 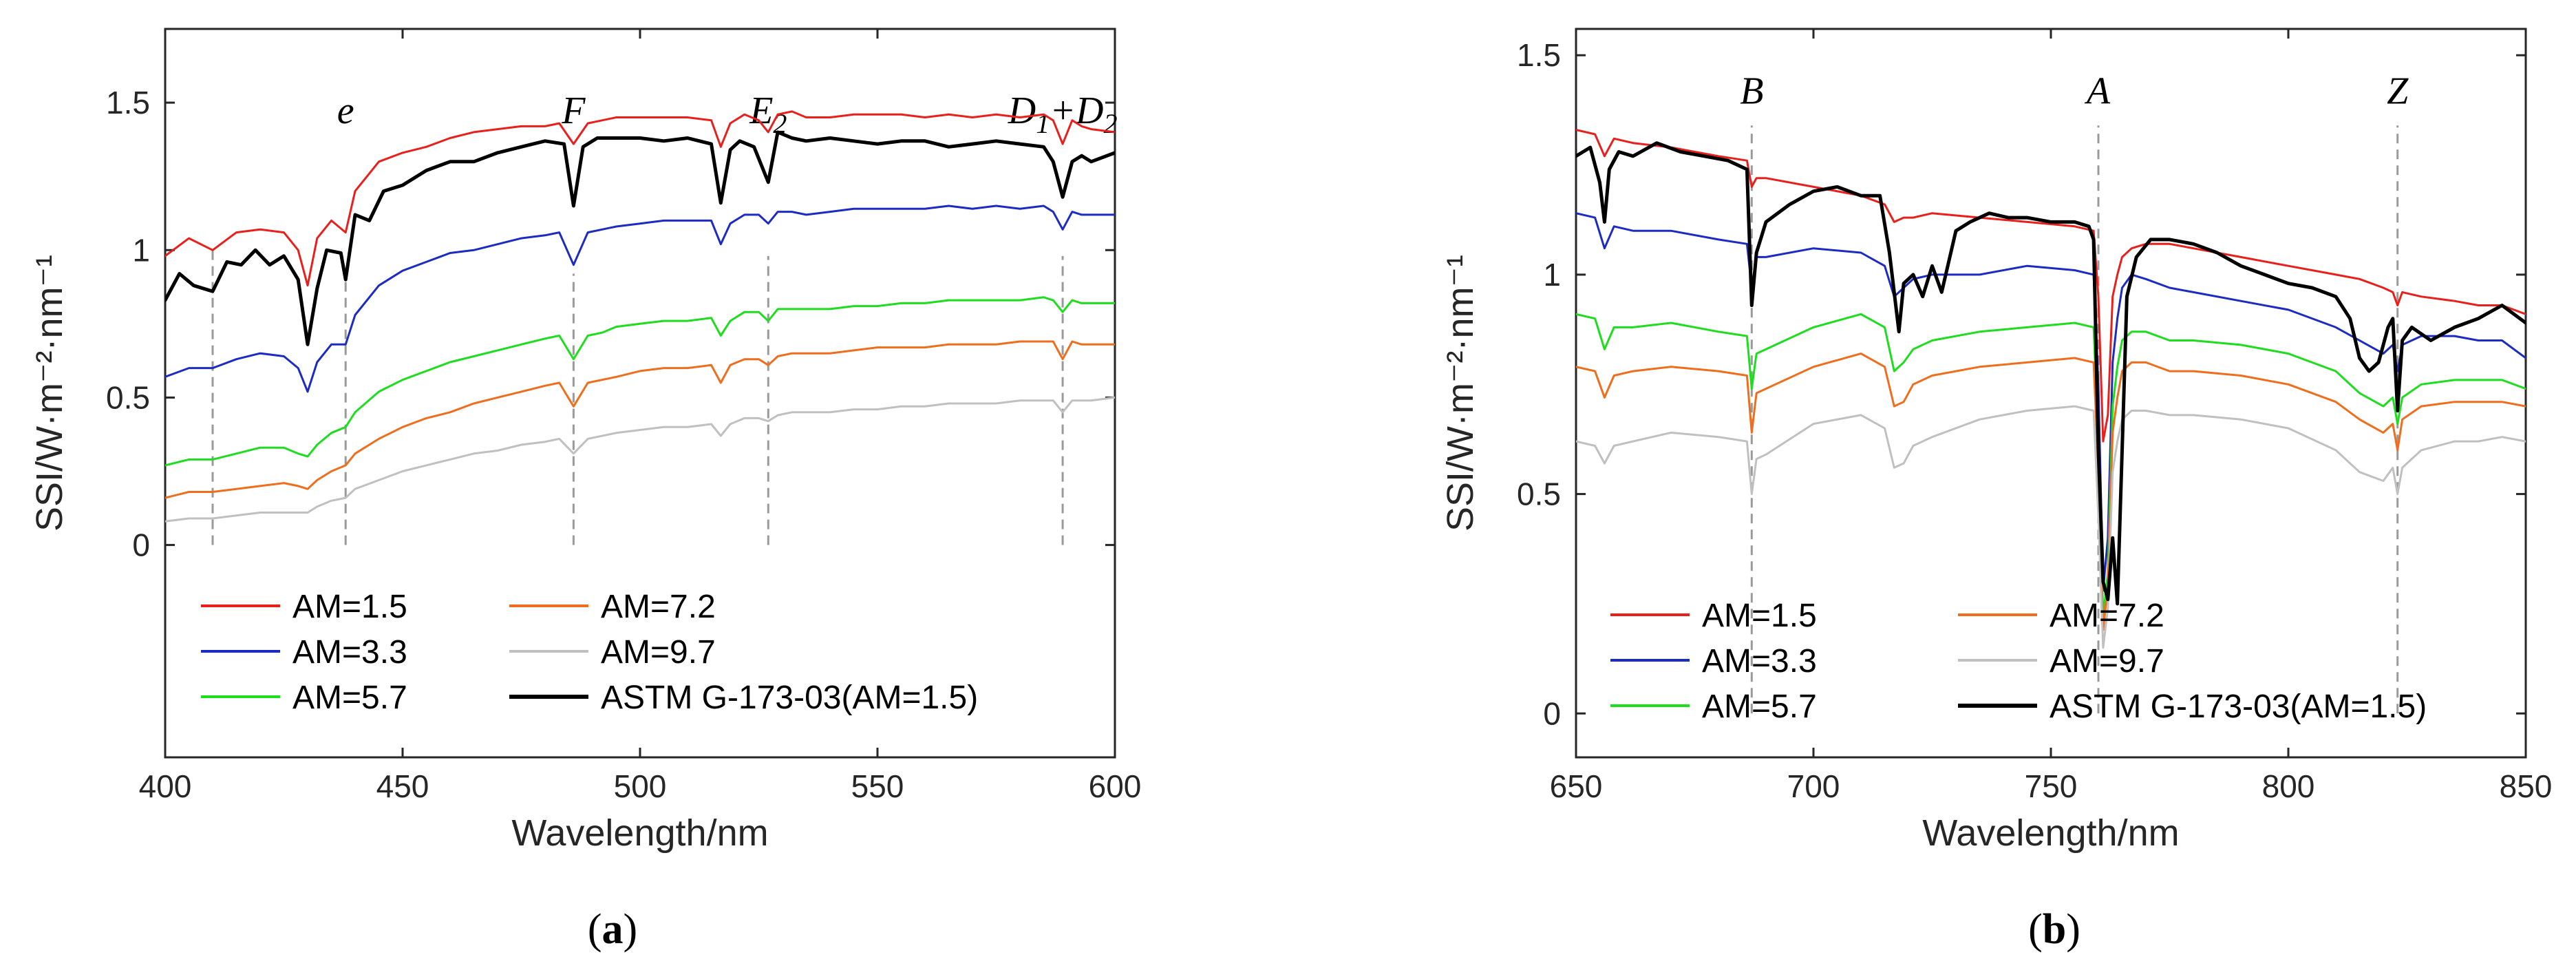 I want to click on x-tick-label: 400, so click(x=165, y=786).